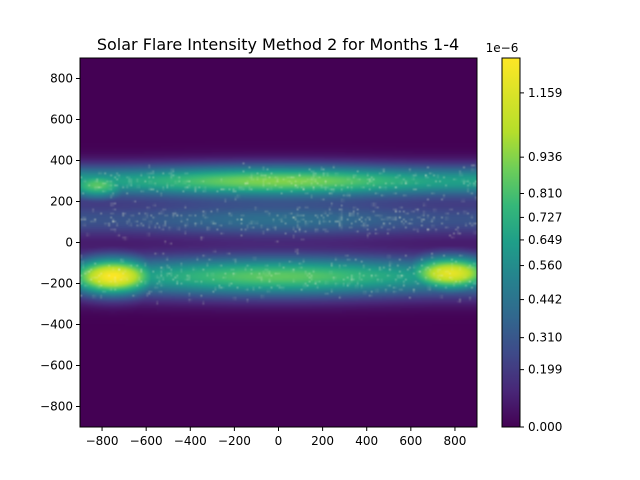 The height and width of the screenshot is (480, 640). Describe the element at coordinates (545, 240) in the screenshot. I see `colorbar-tick-label: 0.649` at that location.